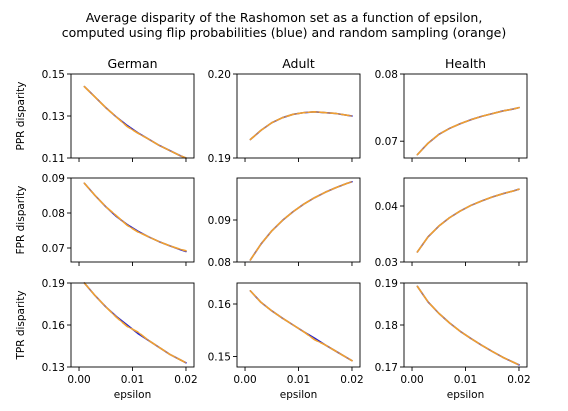  Describe the element at coordinates (21, 325) in the screenshot. I see `y-axis-label: TPR disparity` at that location.